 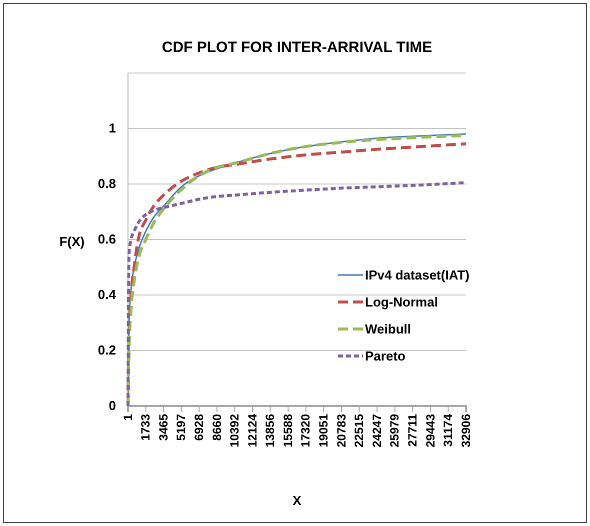 I want to click on y-tick-label: 1, so click(x=112, y=128).